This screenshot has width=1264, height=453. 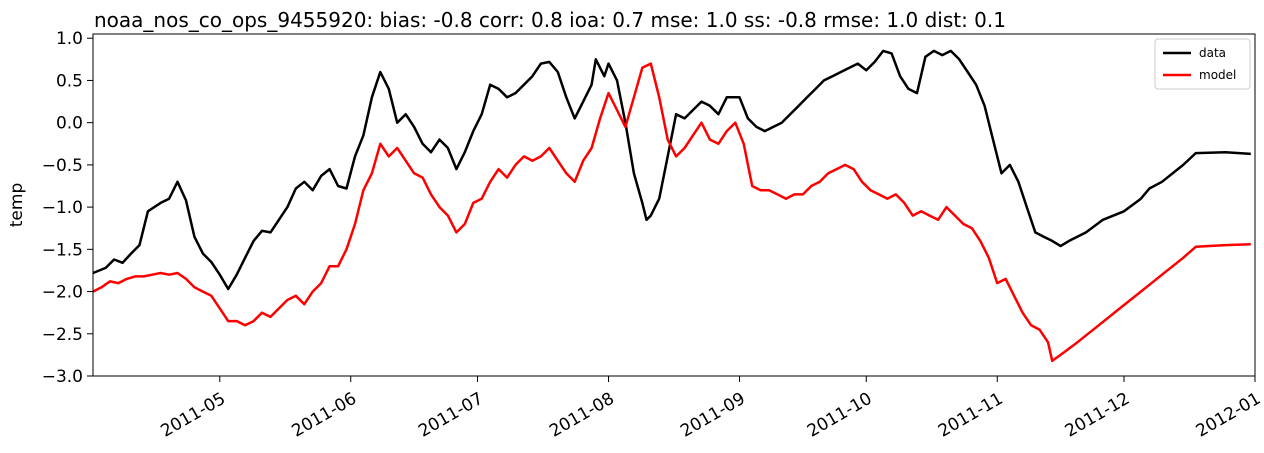 What do you see at coordinates (62, 335) in the screenshot?
I see `y-tick-label: −2.5` at bounding box center [62, 335].